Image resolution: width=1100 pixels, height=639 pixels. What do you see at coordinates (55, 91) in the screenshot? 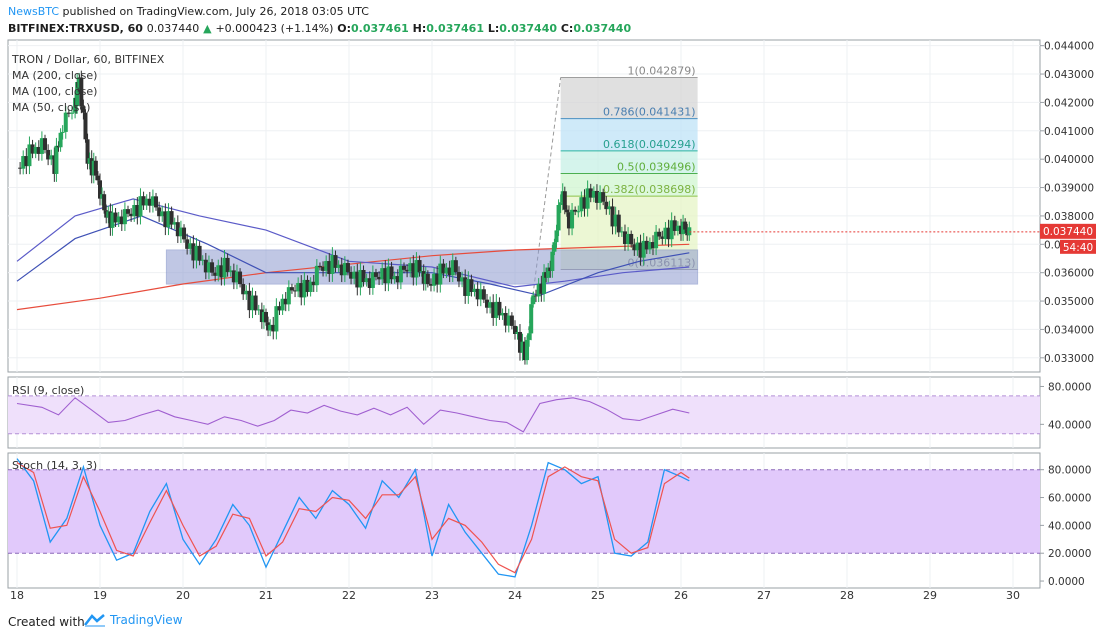
I see `legend-ma100: MA (100, close)` at bounding box center [55, 91].